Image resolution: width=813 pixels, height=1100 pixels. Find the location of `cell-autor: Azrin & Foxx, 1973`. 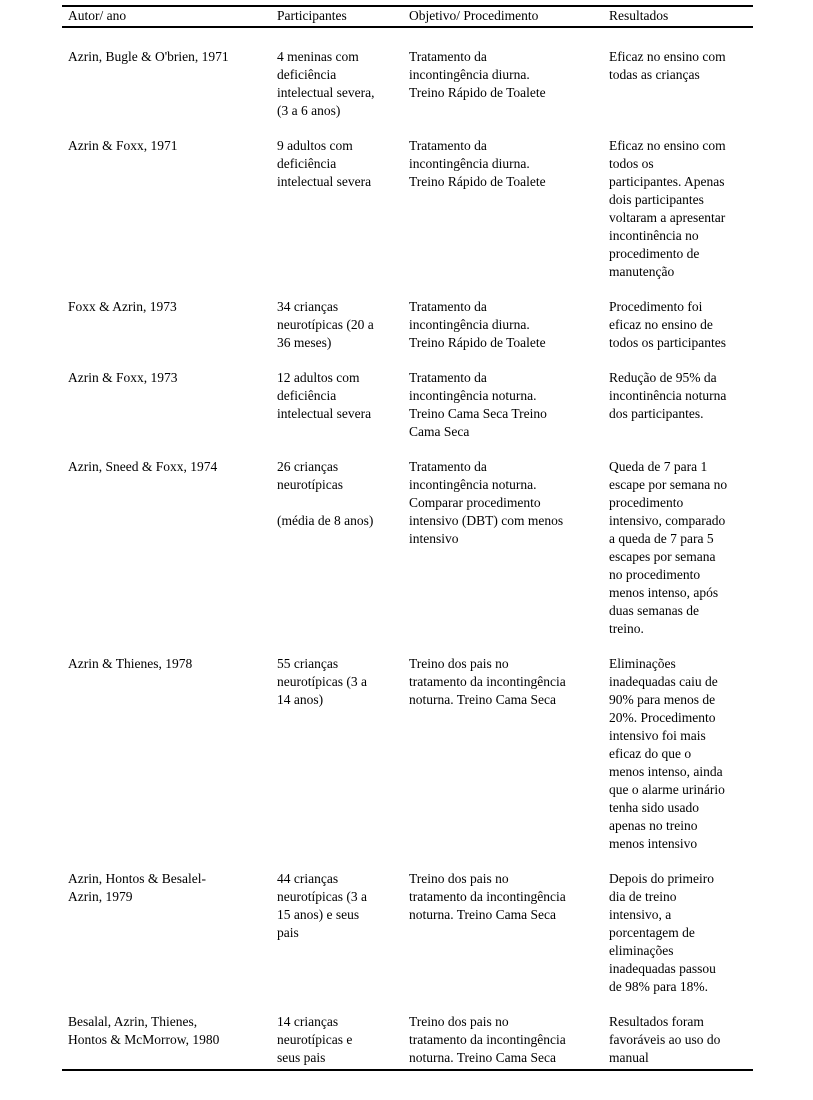

cell-autor: Azrin & Foxx, 1973 is located at coordinates (123, 377).